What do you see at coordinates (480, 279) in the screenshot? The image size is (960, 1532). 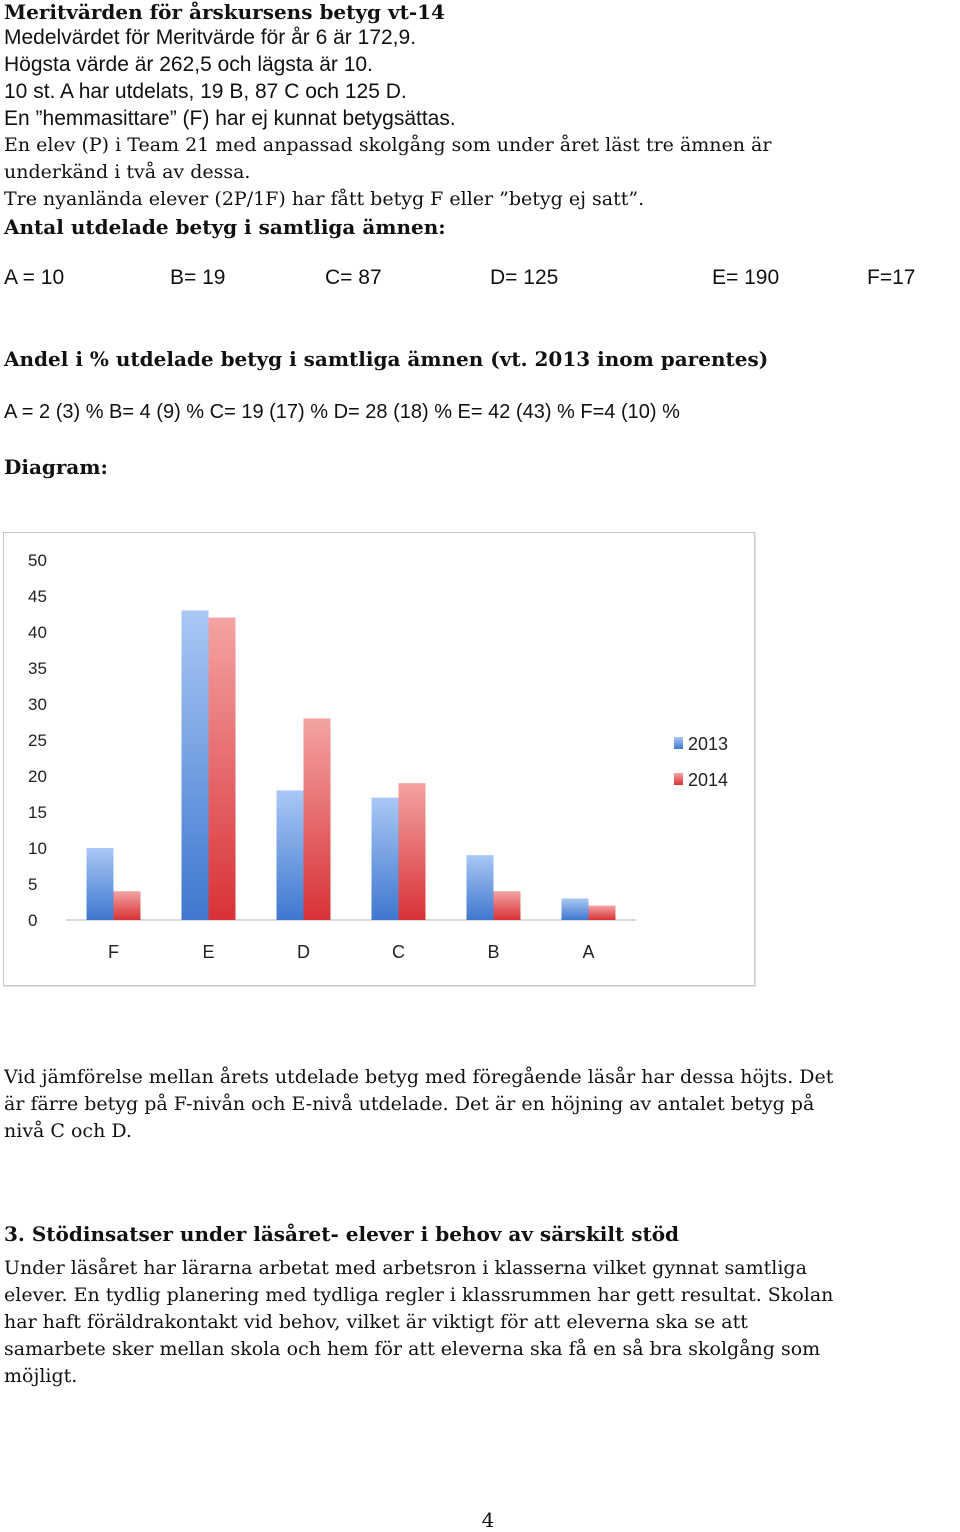 I see `grade-counts-row: A = 10 B= 19 C= 87 D= 125 E= 190 F=17` at bounding box center [480, 279].